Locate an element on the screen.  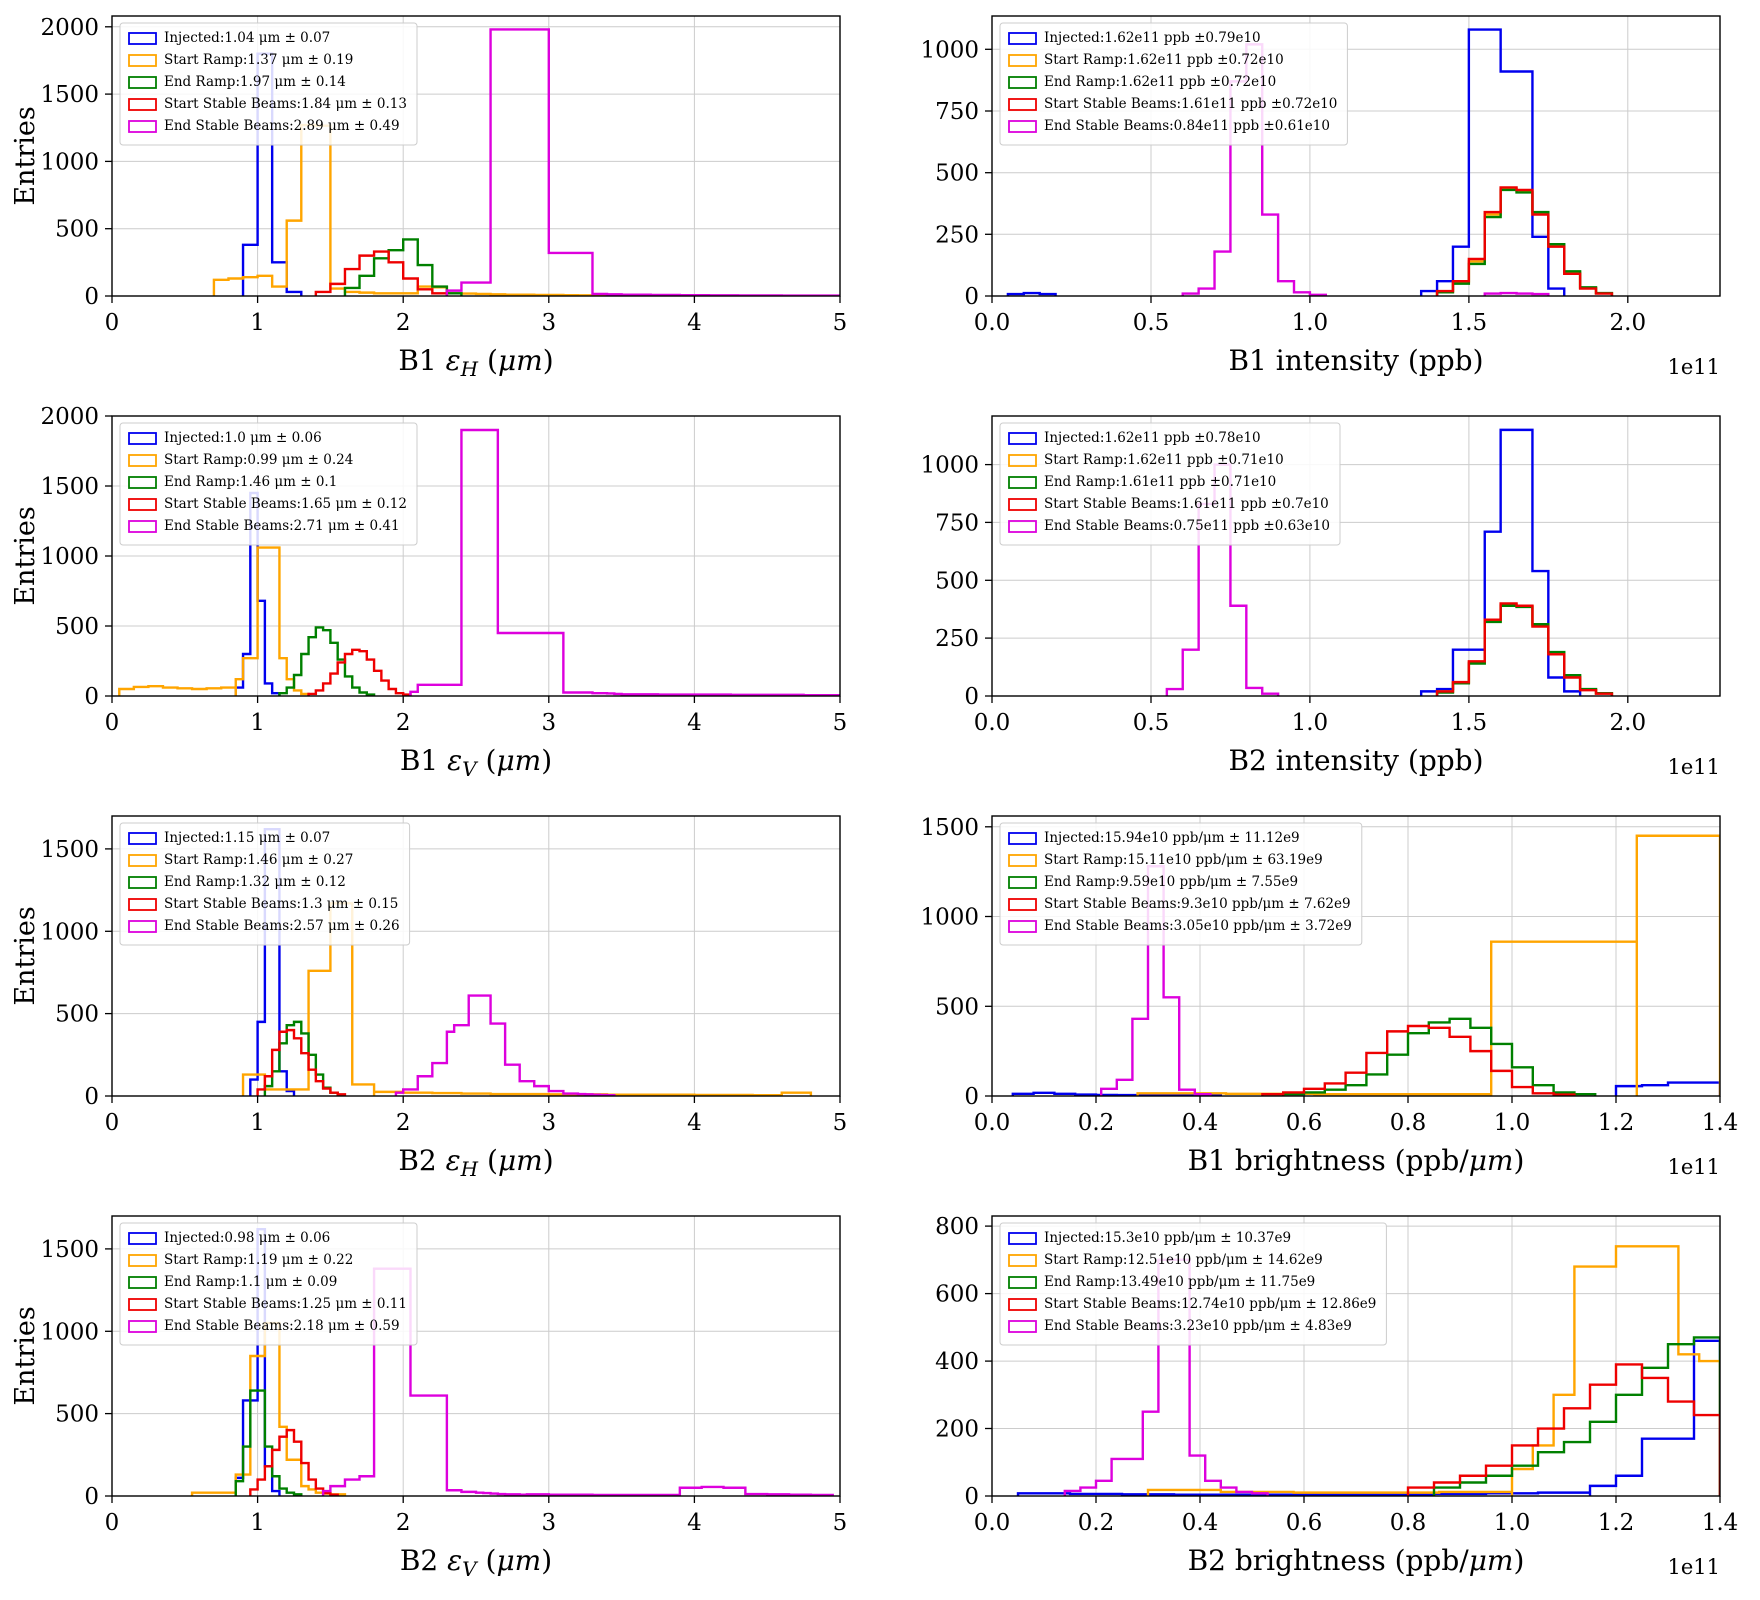
x-tick-label: 0 is located at coordinates (112, 723).